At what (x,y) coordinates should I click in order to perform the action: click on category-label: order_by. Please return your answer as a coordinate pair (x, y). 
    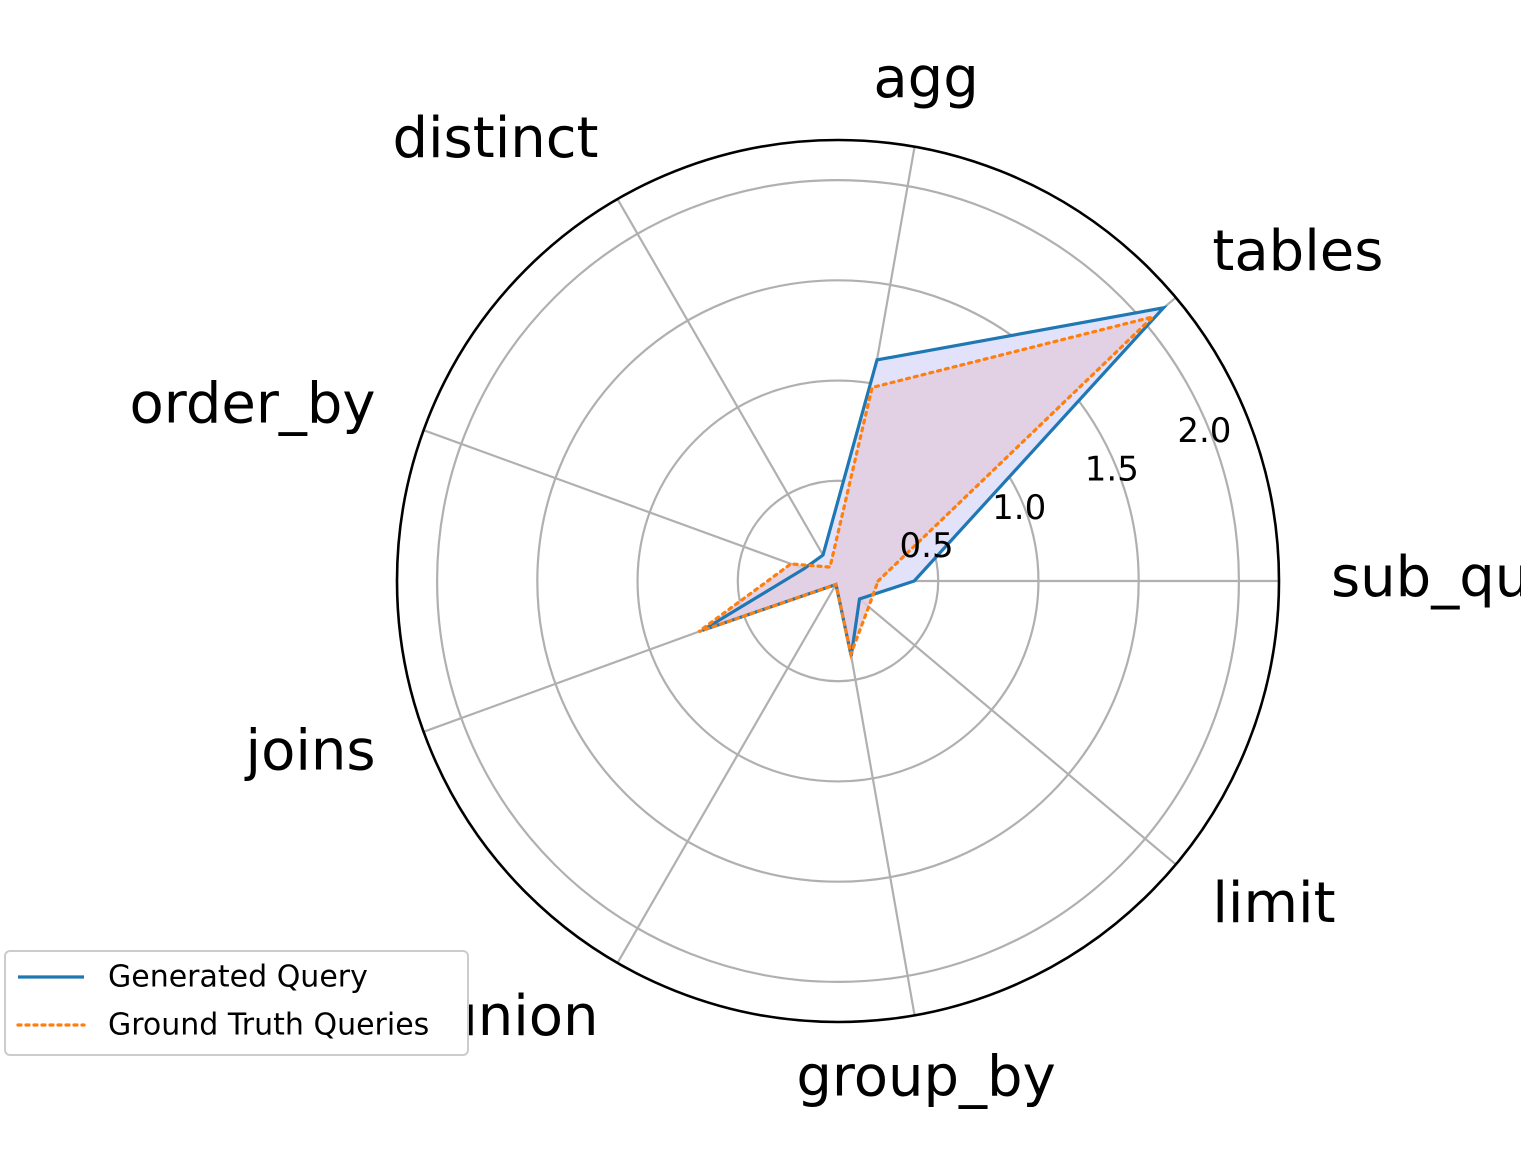
    Looking at the image, I should click on (253, 404).